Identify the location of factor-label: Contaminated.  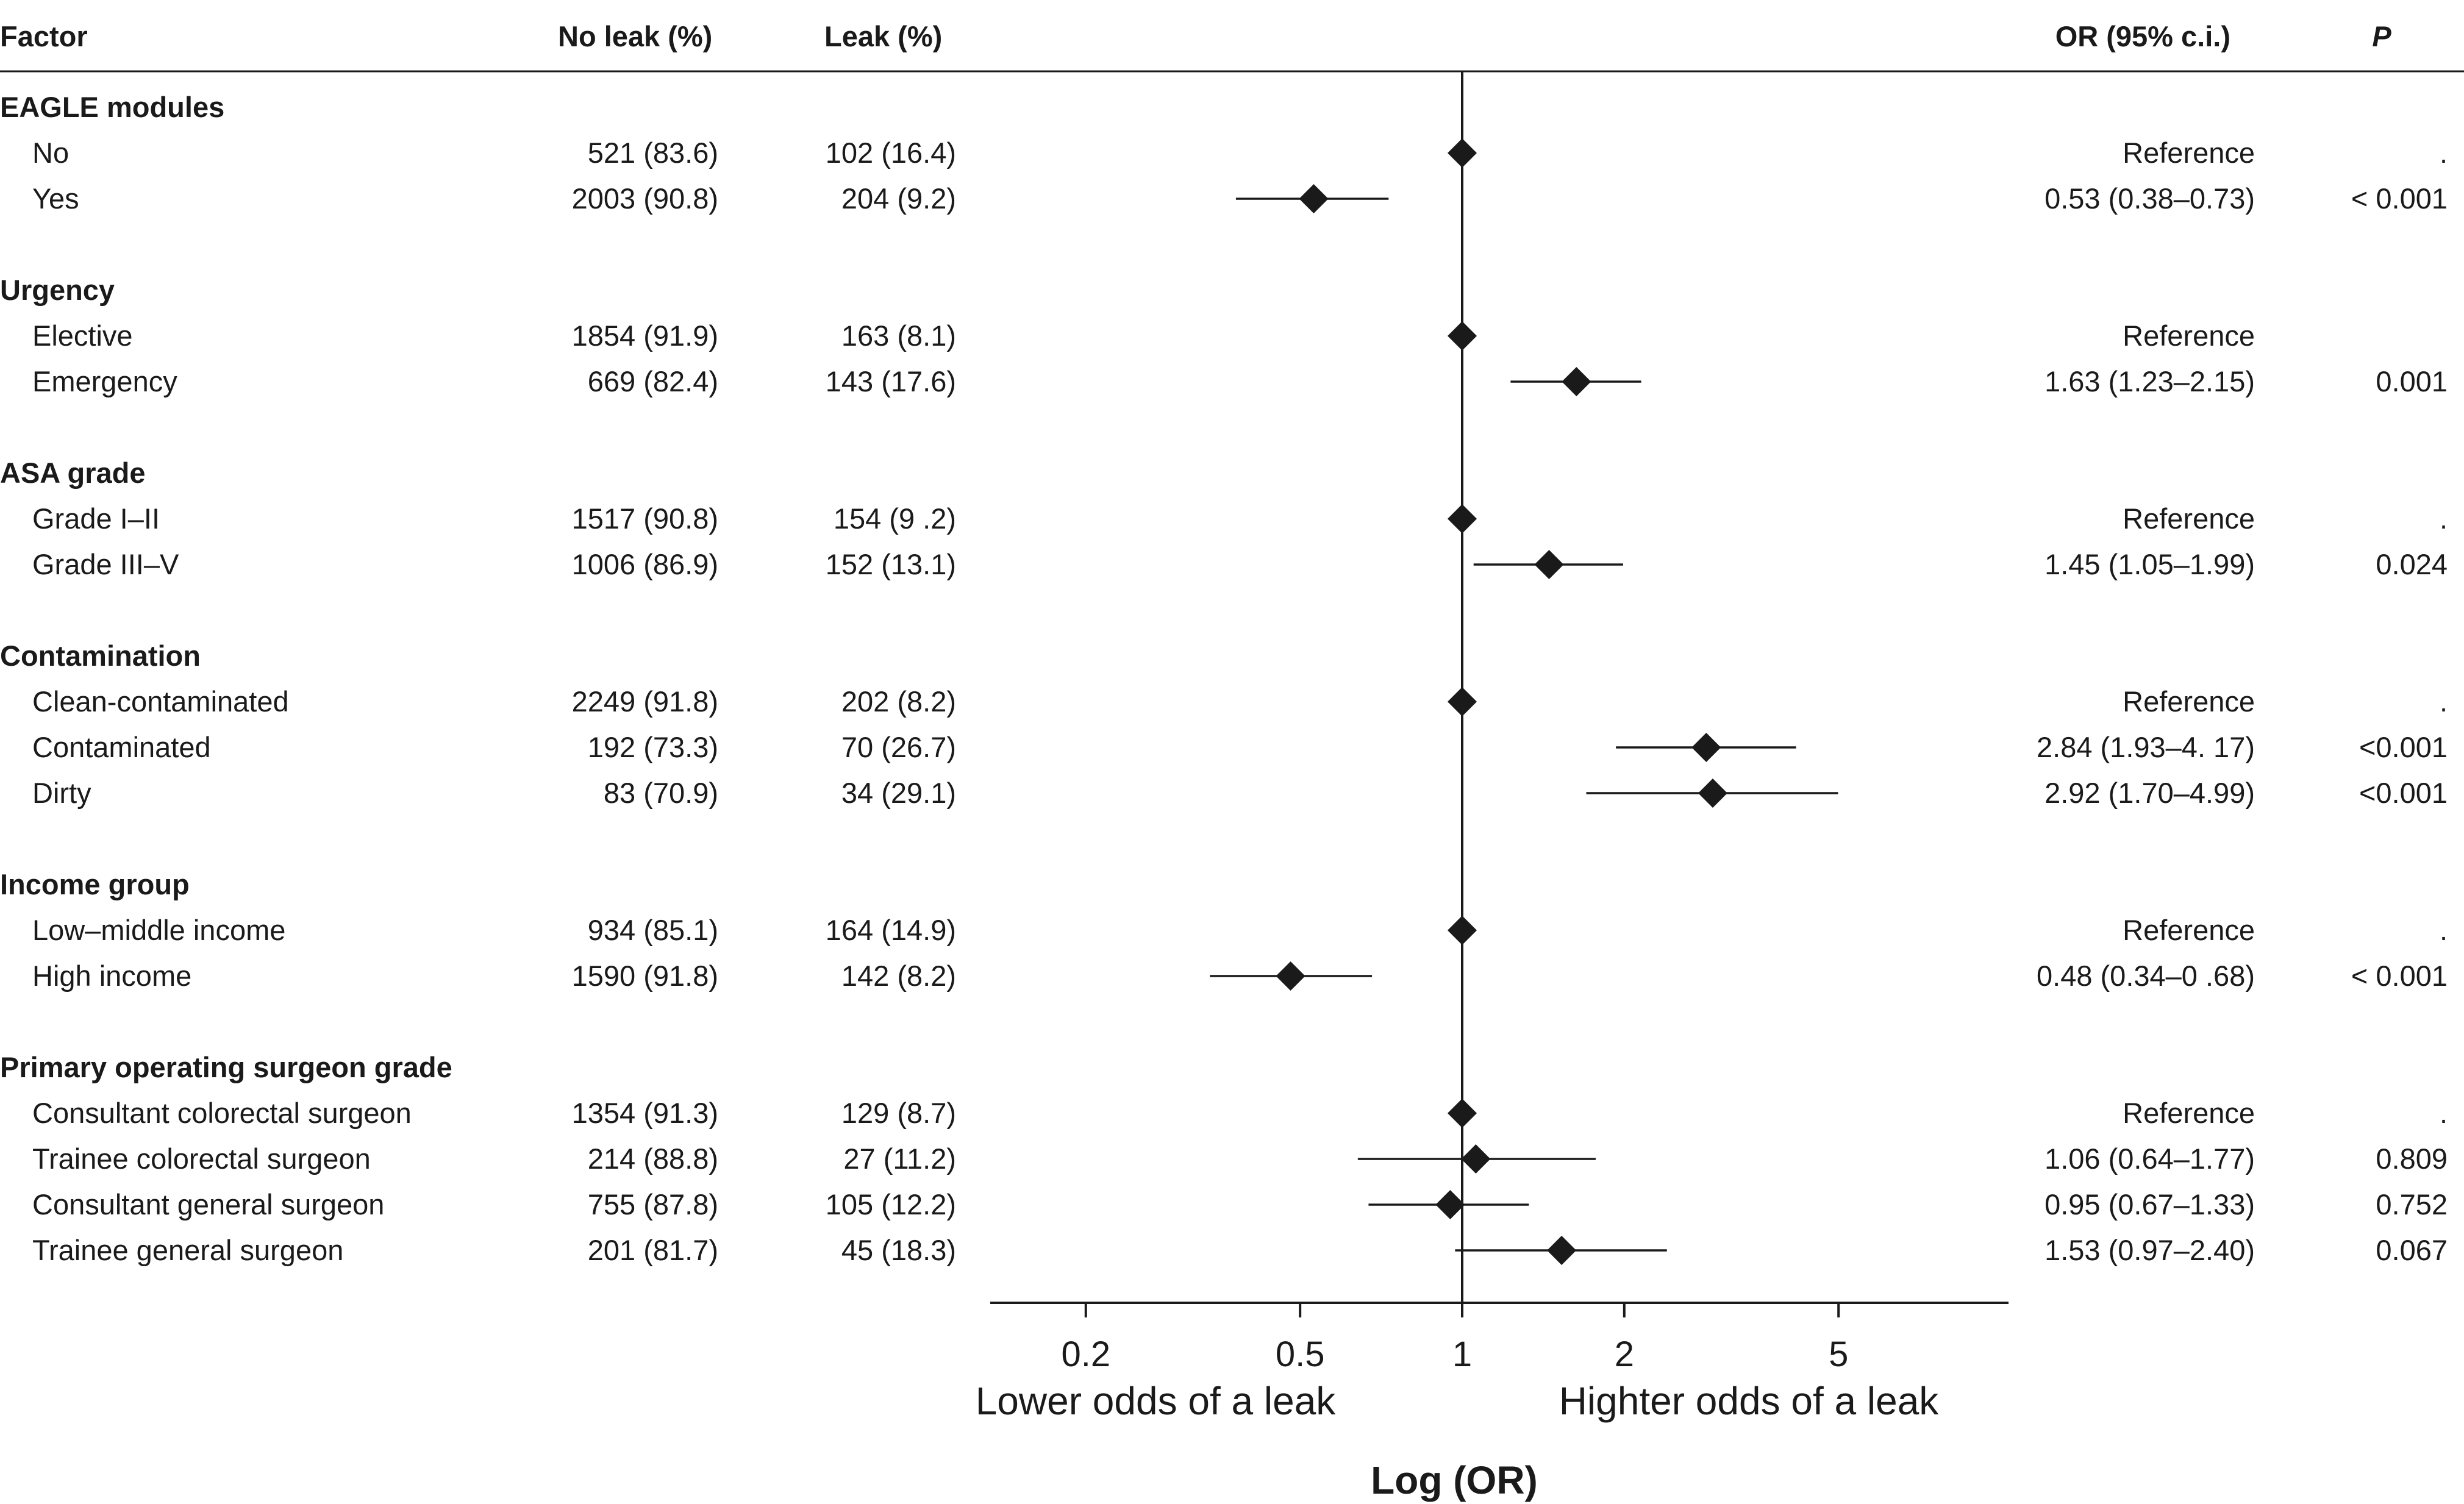
(122, 747).